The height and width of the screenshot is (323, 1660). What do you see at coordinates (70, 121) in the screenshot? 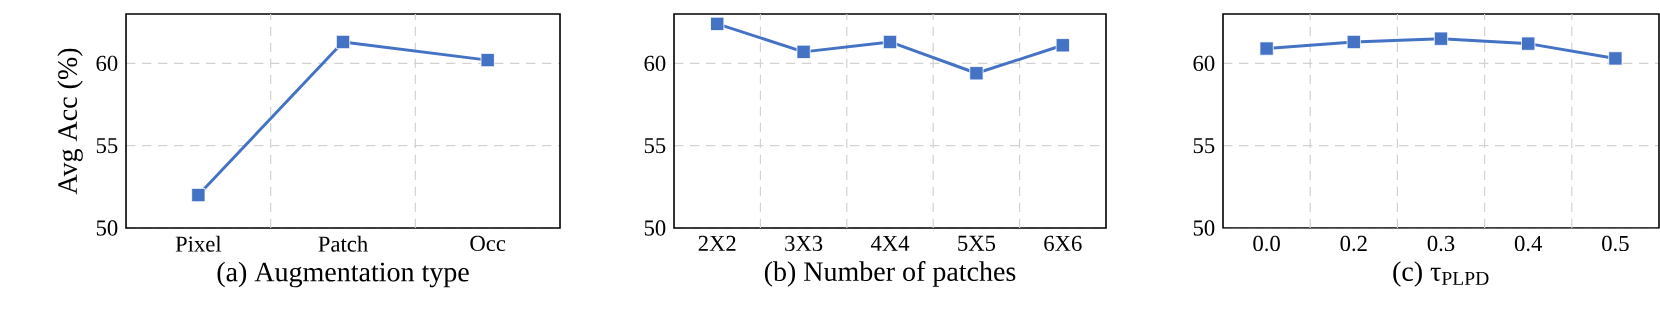
I see `y-axis-title: Avg Acc (%)` at bounding box center [70, 121].